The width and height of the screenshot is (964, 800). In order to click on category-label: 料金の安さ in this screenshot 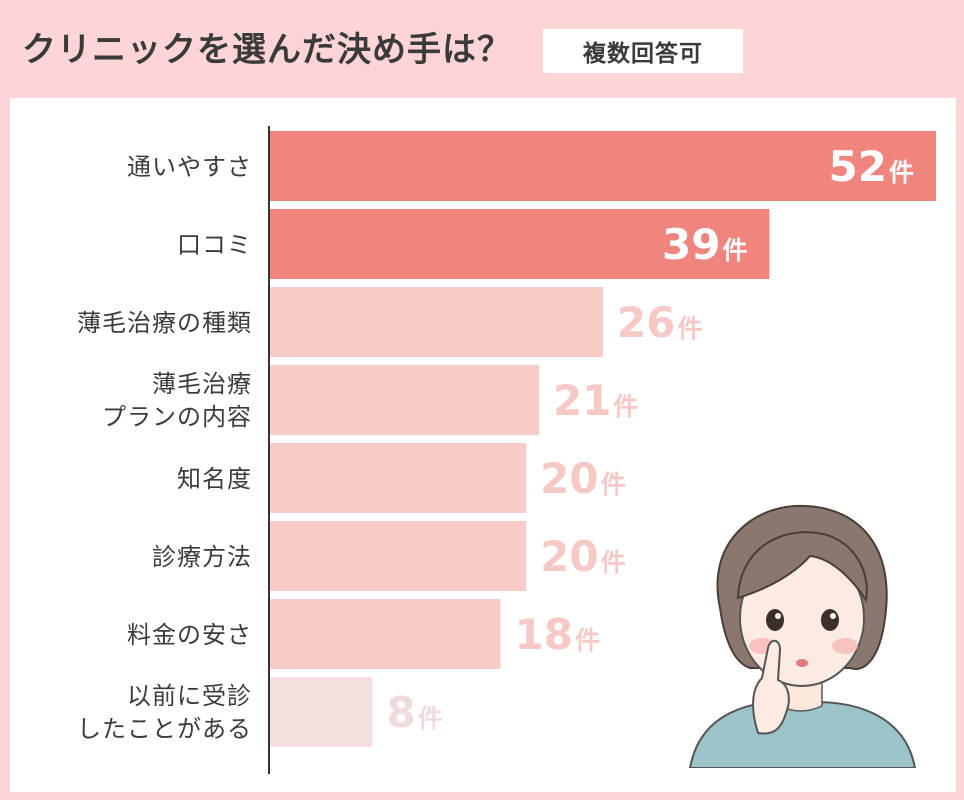, I will do `click(189, 635)`.